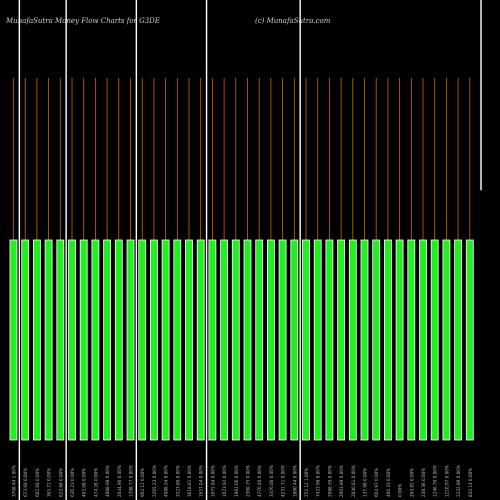 The width and height of the screenshot is (500, 500). Describe the element at coordinates (435, 481) in the screenshot. I see `tick-label-36: 1246.70 0.00%` at that location.